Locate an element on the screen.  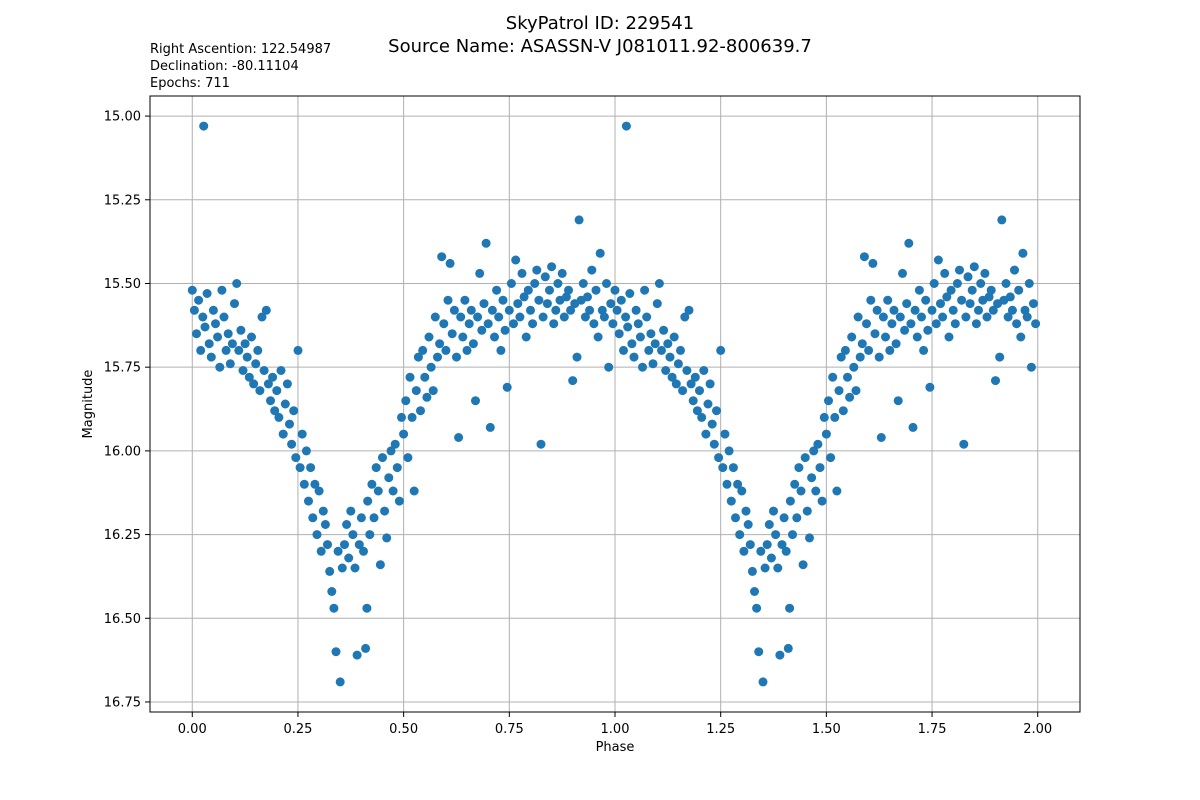
x-tick-label: 0.75 is located at coordinates (509, 729).